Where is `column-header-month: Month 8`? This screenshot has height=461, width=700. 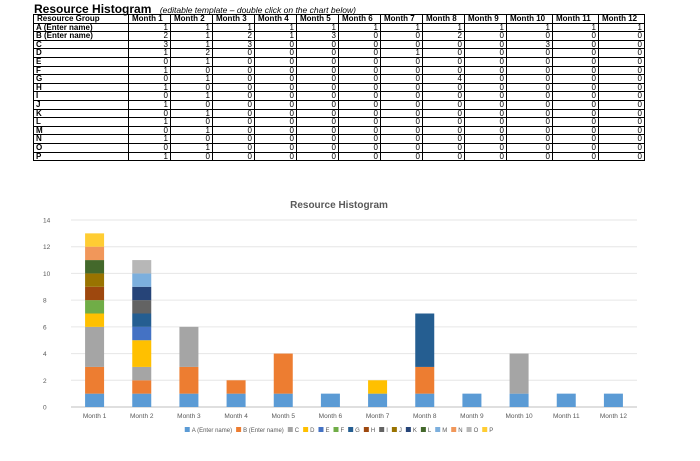 column-header-month: Month 8 is located at coordinates (443, 19).